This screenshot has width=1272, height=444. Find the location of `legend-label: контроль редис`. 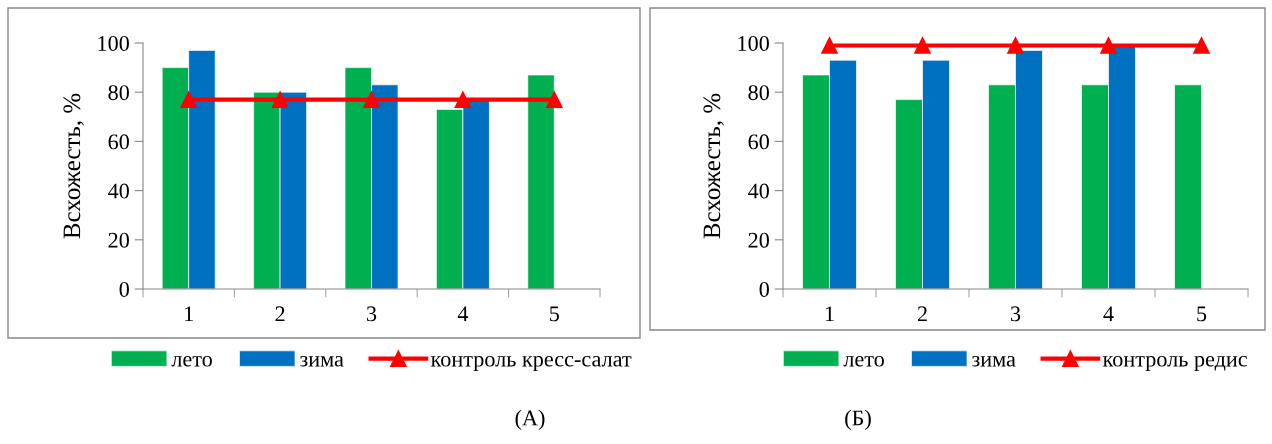

legend-label: контроль редис is located at coordinates (1174, 363).